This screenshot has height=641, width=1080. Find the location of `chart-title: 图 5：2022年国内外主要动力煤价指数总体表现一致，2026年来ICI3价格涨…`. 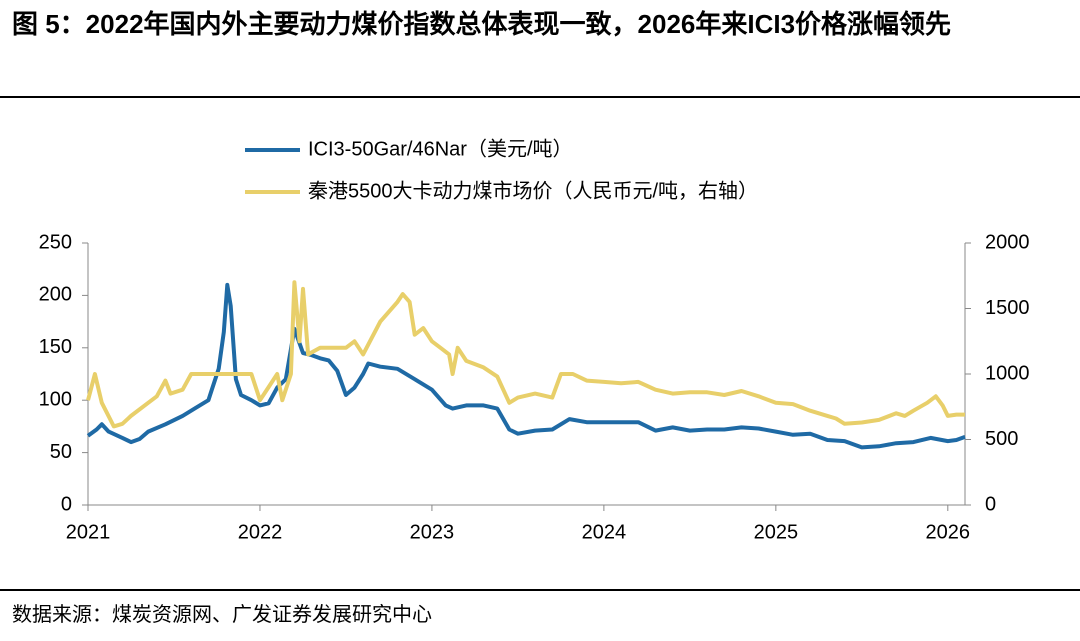

chart-title: 图 5：2022年国内外主要动力煤价指数总体表现一致，2026年来ICI3价格涨… is located at coordinates (482, 24).